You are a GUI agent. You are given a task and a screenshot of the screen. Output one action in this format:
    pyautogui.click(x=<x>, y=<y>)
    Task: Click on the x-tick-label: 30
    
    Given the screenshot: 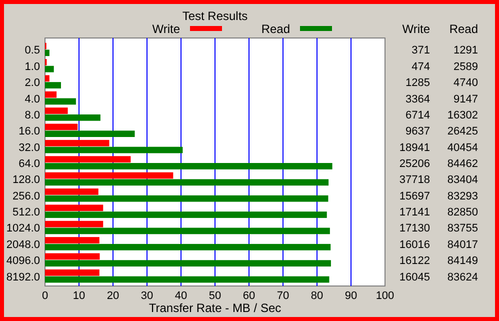 What is the action you would take?
    pyautogui.click(x=147, y=296)
    